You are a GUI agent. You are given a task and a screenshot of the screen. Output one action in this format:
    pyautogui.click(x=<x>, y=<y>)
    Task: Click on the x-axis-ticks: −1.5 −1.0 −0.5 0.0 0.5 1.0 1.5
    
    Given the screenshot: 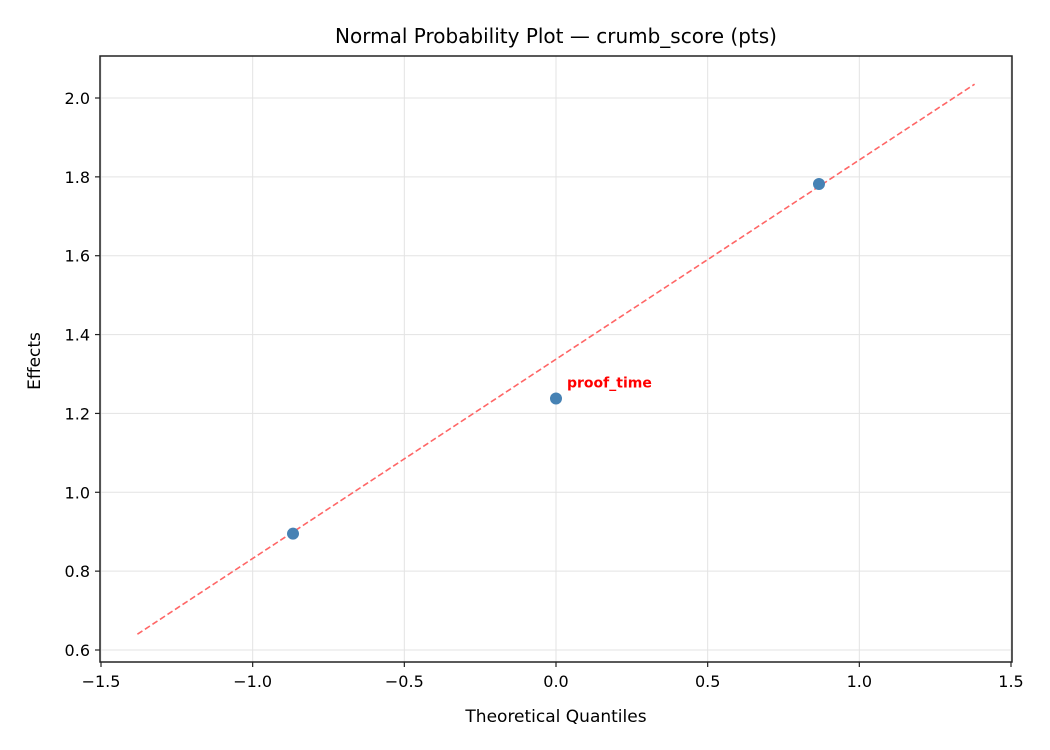 What is the action you would take?
    pyautogui.click(x=553, y=676)
    